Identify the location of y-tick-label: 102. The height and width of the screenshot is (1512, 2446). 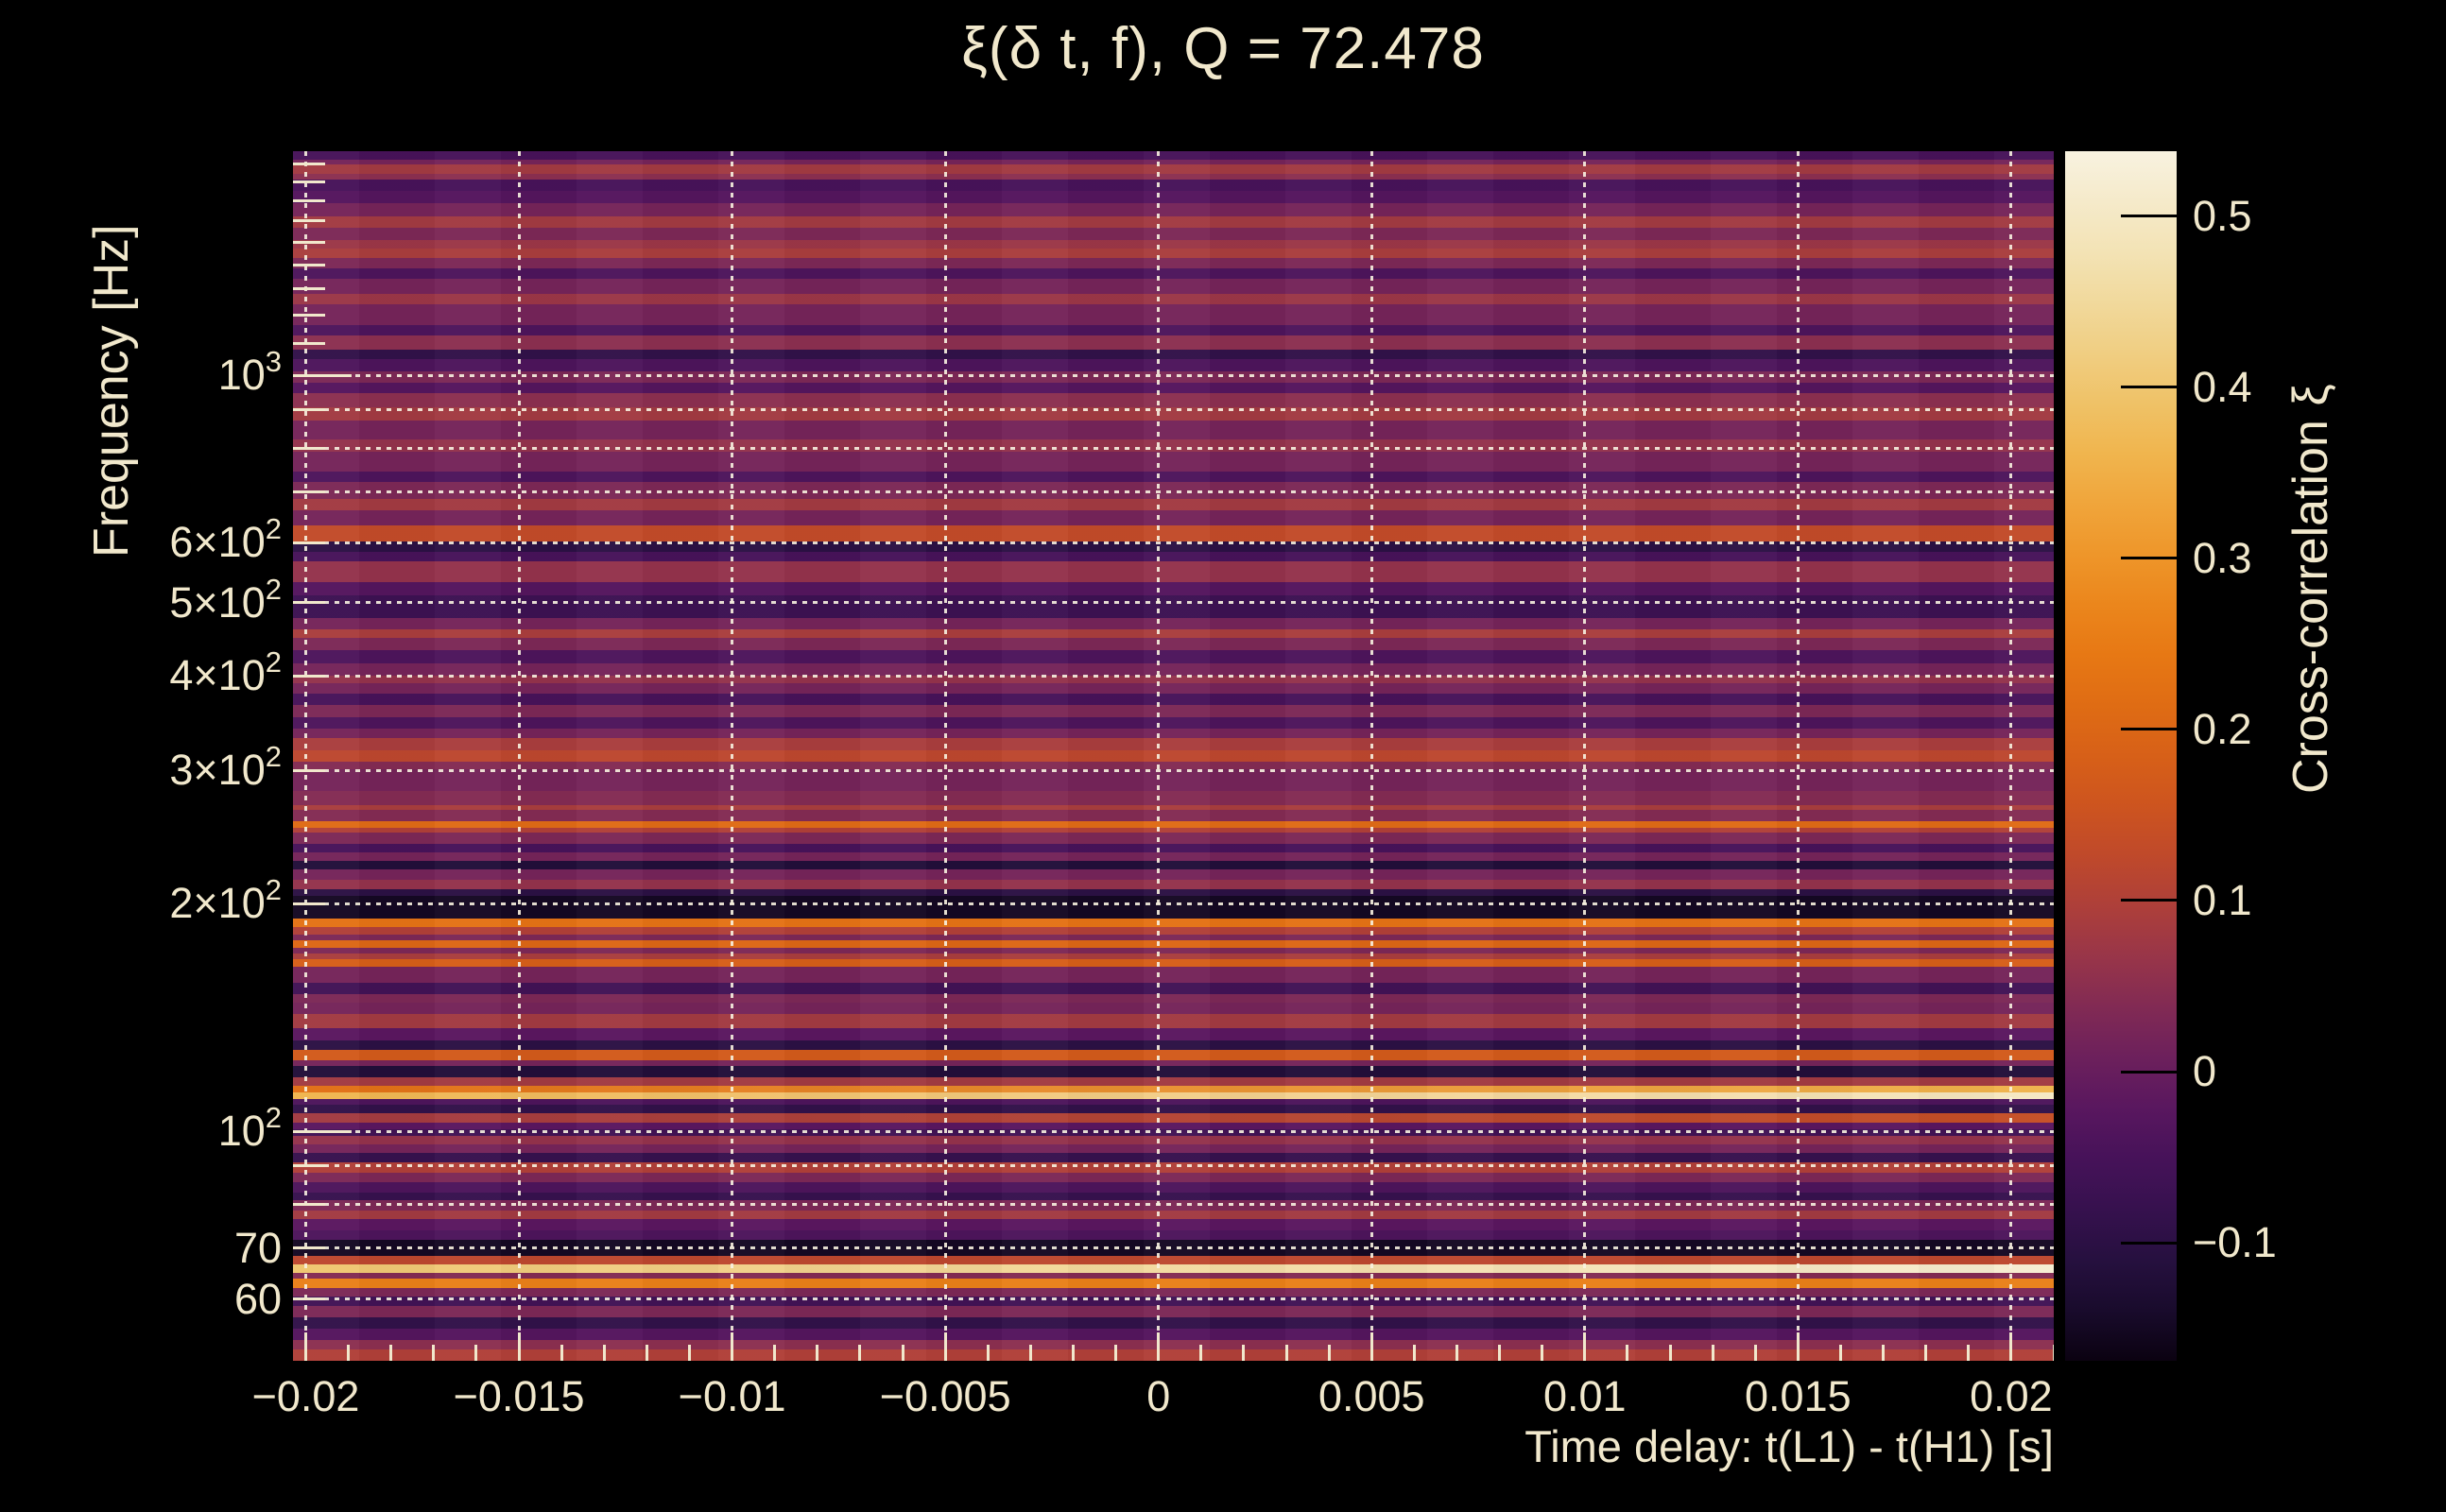
(145, 1128).